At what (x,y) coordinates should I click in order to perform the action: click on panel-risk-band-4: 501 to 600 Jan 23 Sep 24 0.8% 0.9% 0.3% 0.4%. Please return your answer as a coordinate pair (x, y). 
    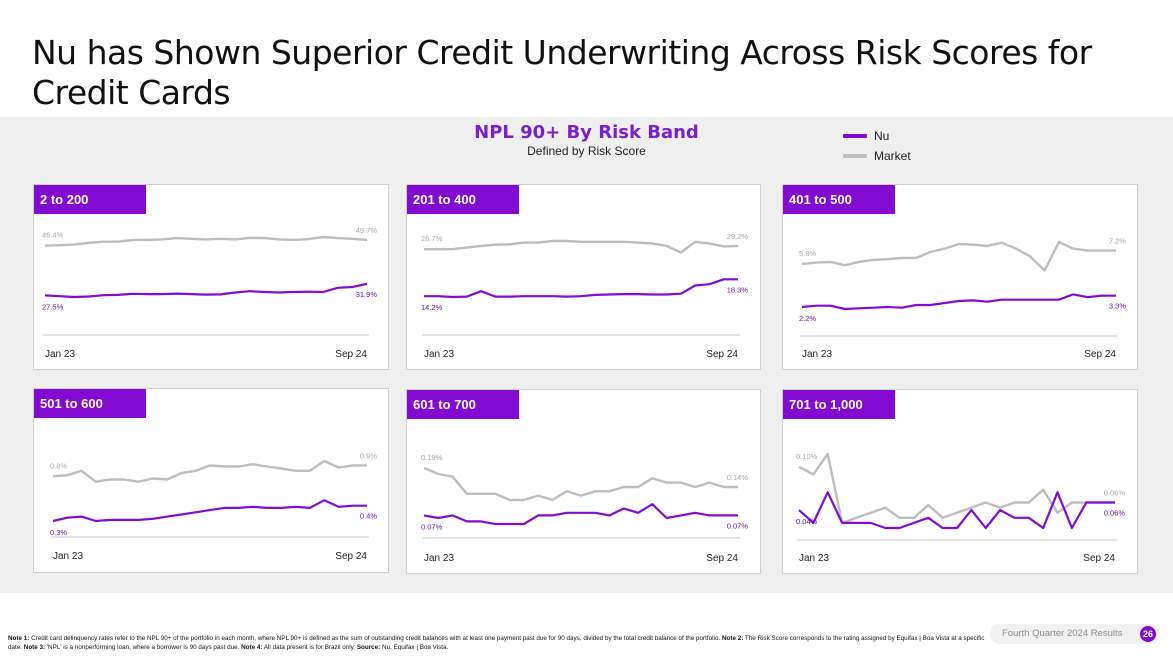
    Looking at the image, I should click on (211, 480).